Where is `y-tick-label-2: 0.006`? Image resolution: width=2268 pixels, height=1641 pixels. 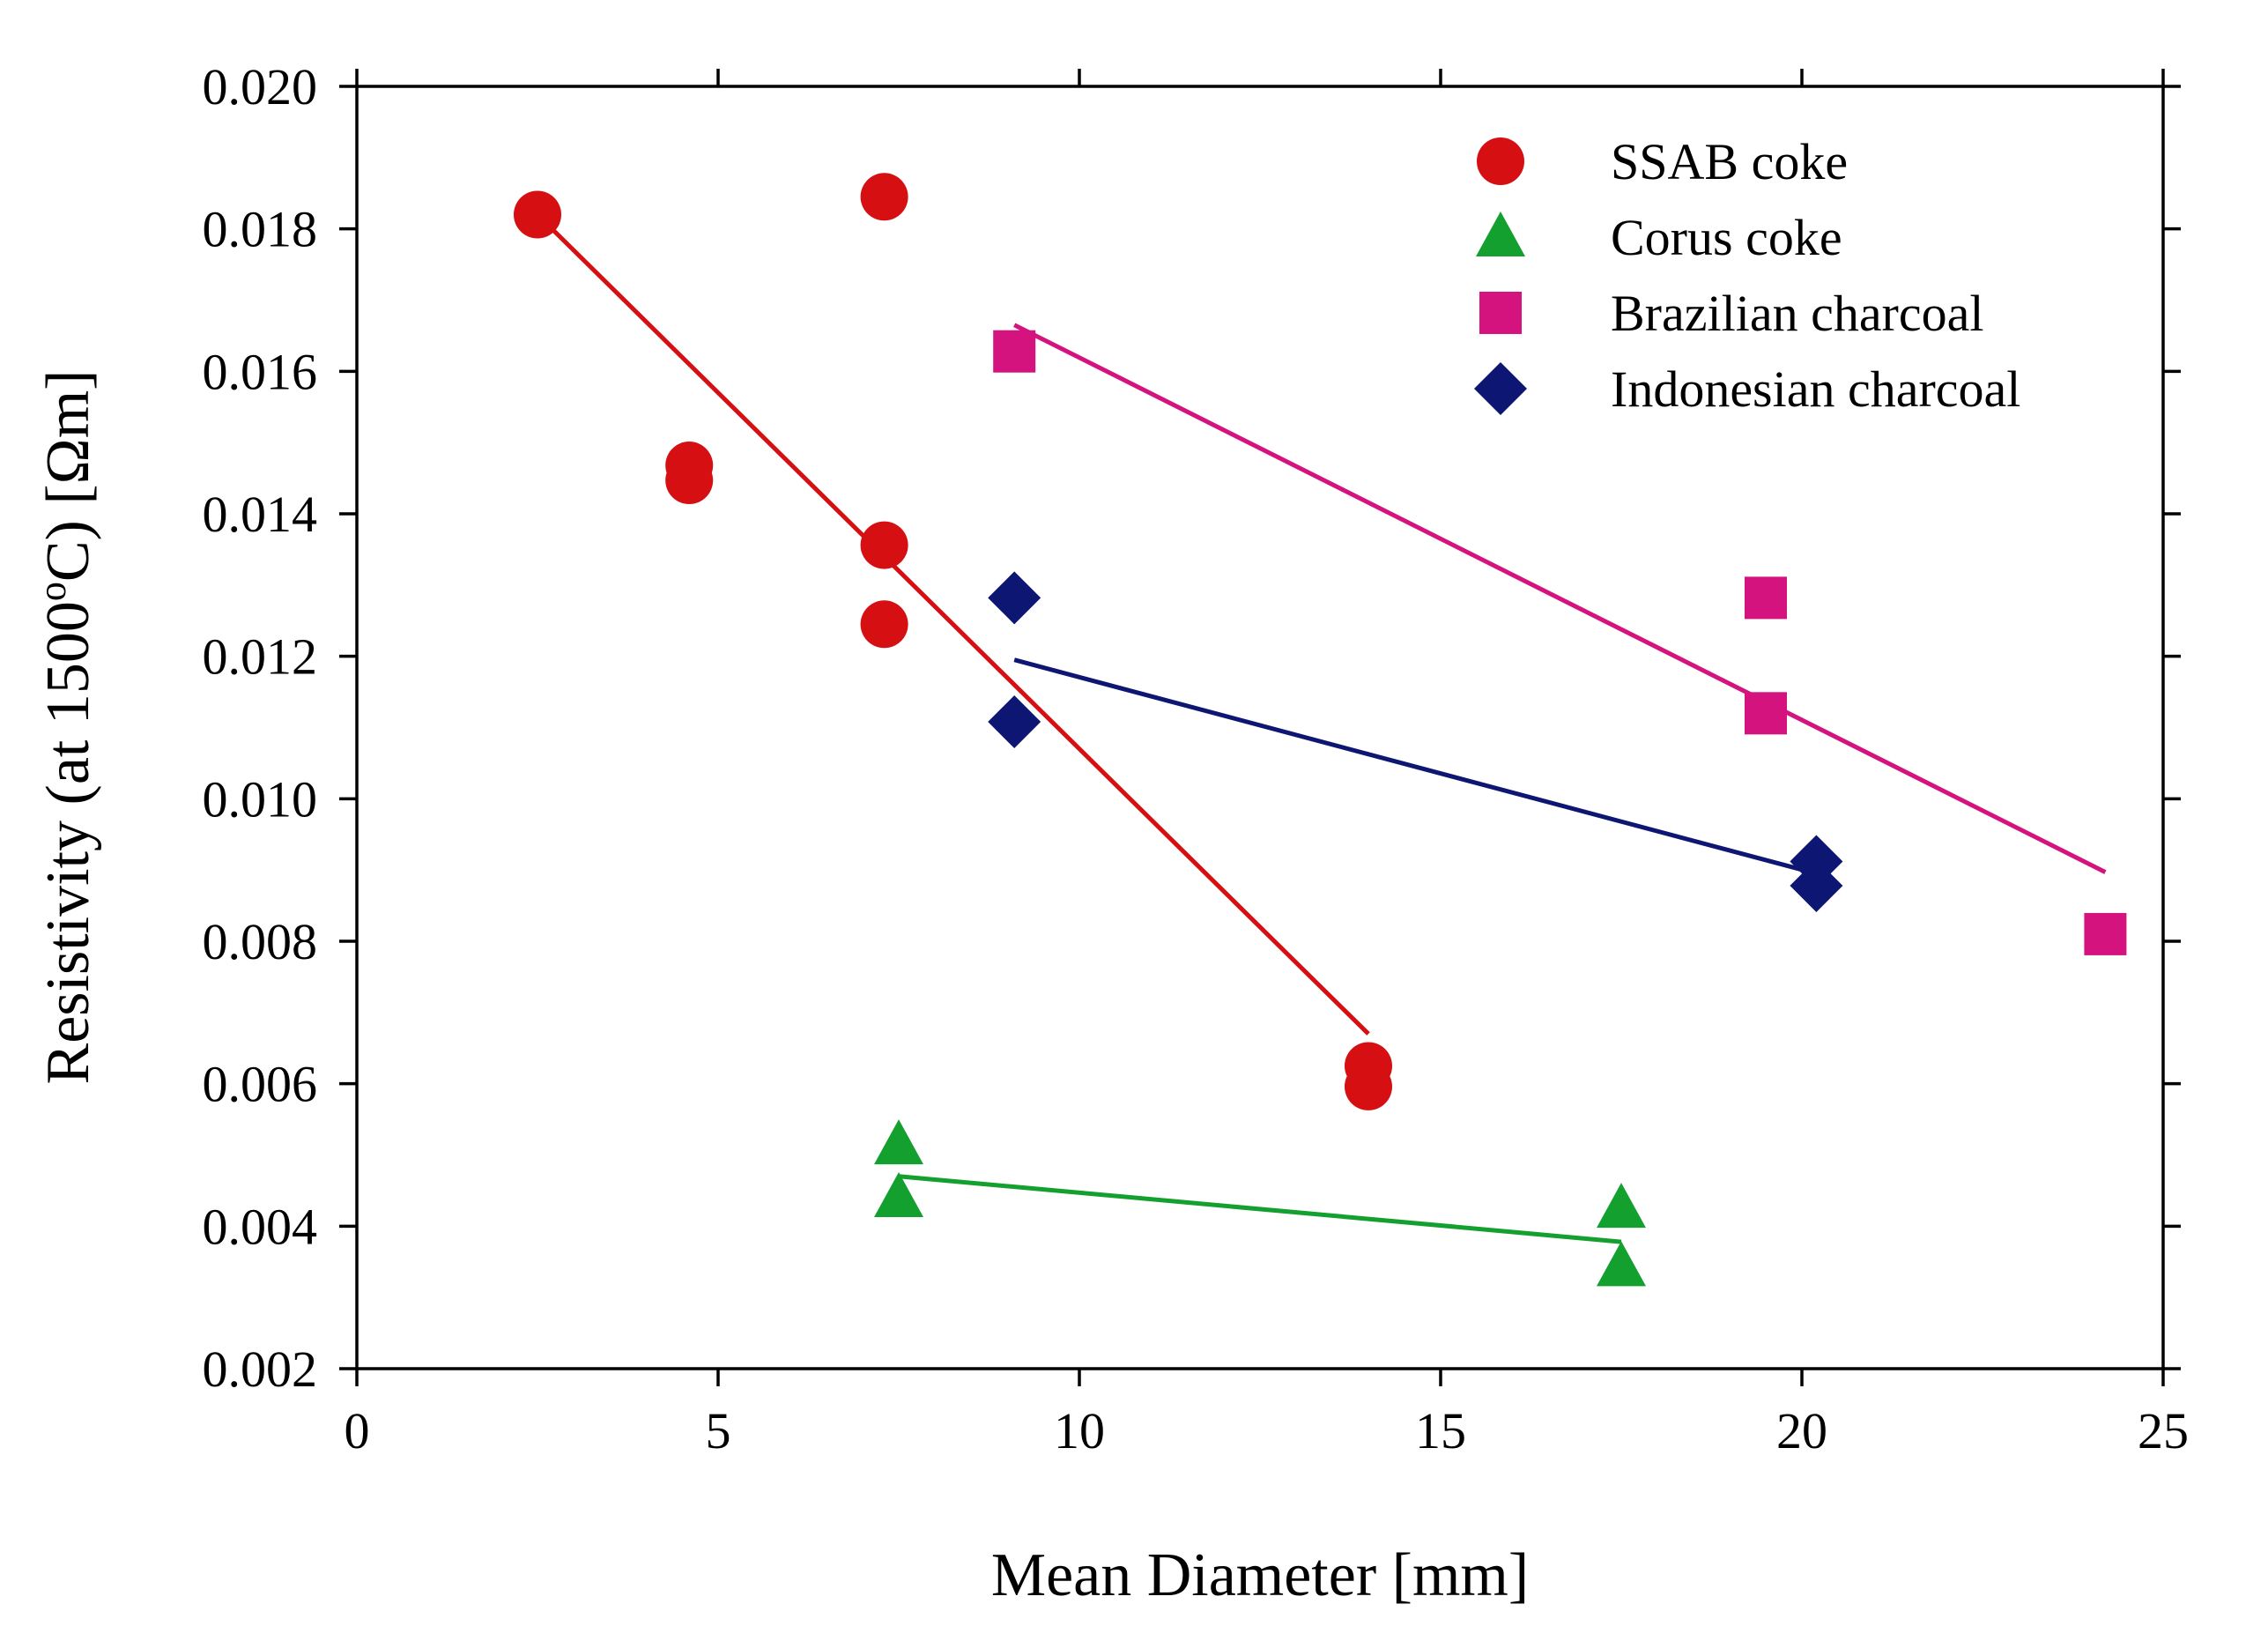 y-tick-label-2: 0.006 is located at coordinates (260, 1084).